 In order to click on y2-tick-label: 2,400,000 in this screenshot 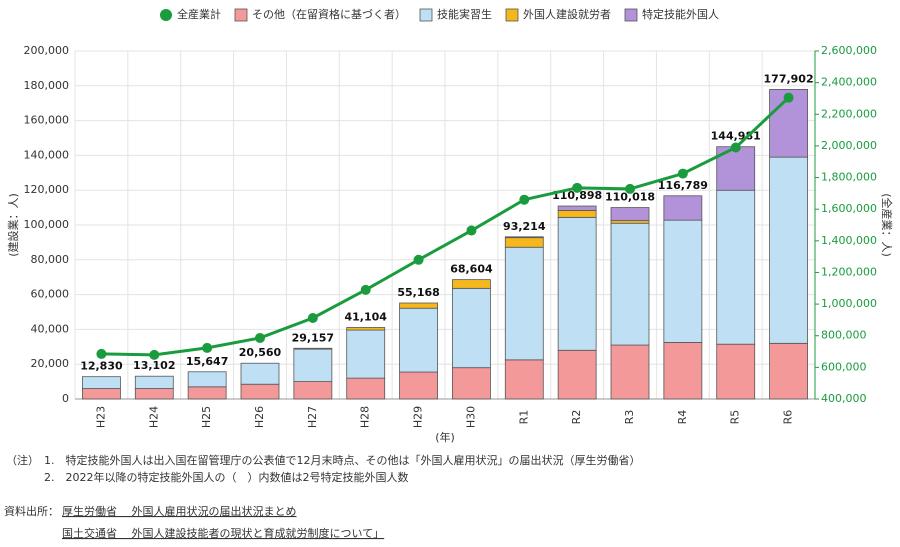, I will do `click(849, 82)`.